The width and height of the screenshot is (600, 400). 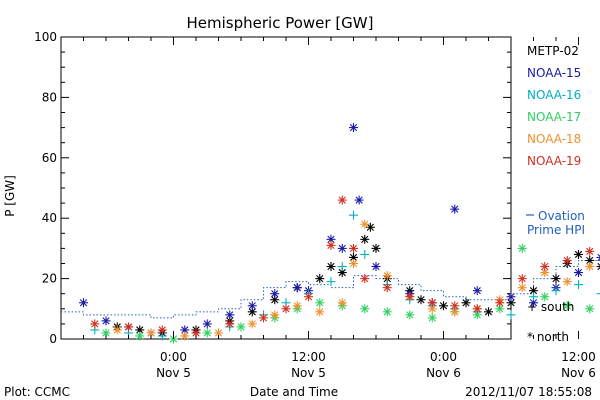 What do you see at coordinates (45, 37) in the screenshot?
I see `y-tick-label: 100` at bounding box center [45, 37].